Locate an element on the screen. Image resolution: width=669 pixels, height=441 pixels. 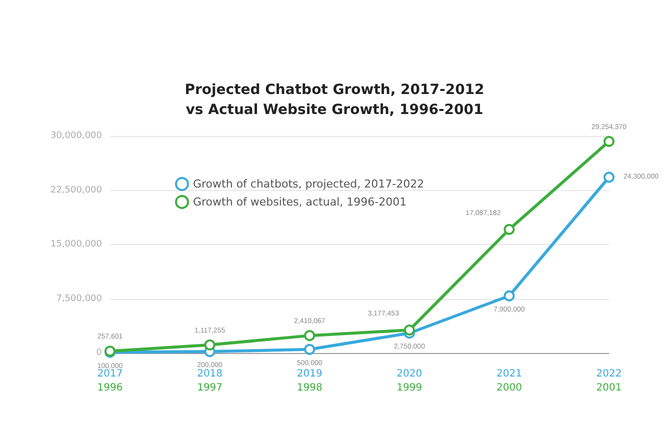
y-tick-label: 15,000,000 is located at coordinates (76, 245).